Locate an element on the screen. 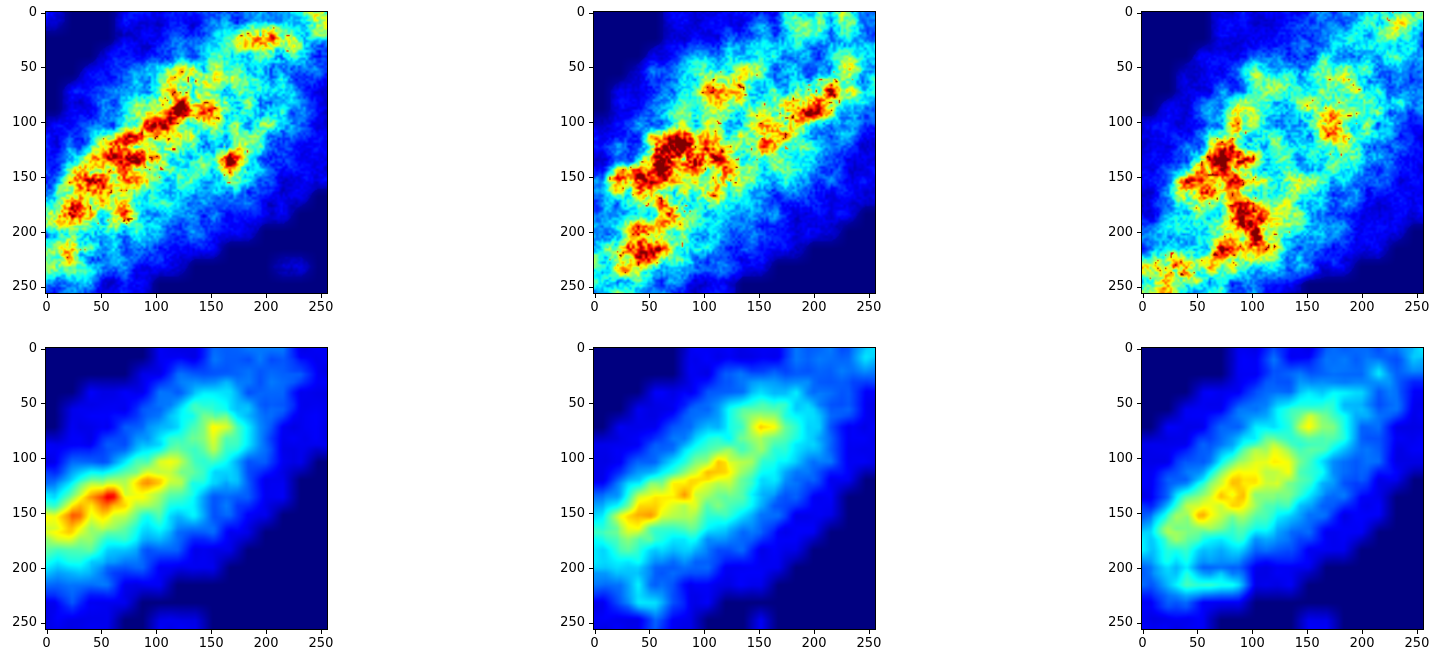 The height and width of the screenshot is (664, 1437). heatmap-panel-top-right: 0 50 100 150 200 250 0 50 100 150 200 250 is located at coordinates (1268, 160).